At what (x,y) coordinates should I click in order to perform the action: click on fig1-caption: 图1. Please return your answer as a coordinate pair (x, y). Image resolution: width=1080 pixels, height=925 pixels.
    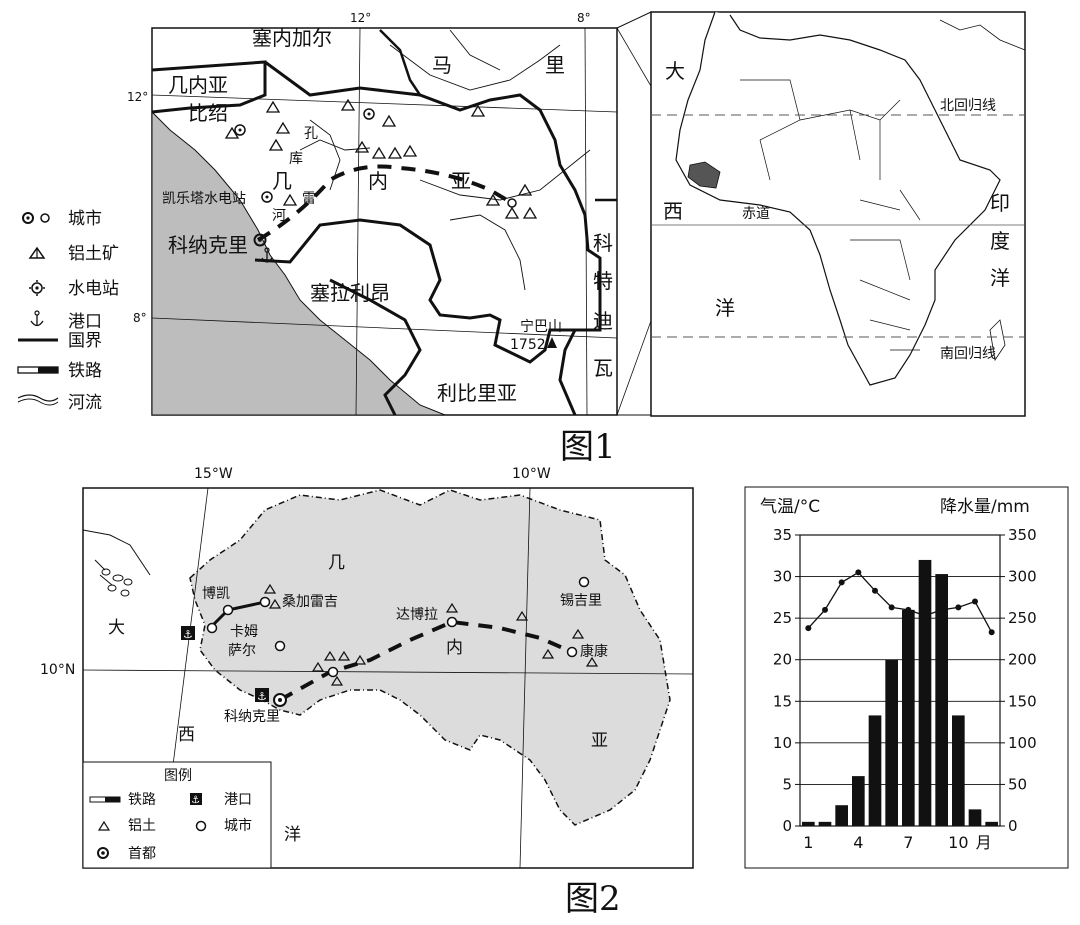
    Looking at the image, I should click on (588, 447).